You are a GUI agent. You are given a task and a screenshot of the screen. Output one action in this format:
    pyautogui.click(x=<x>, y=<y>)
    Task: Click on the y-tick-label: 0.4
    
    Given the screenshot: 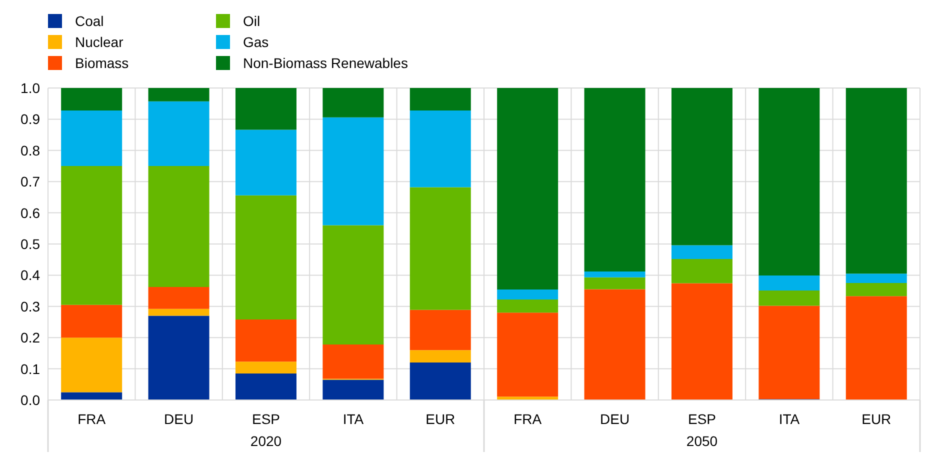 What is the action you would take?
    pyautogui.click(x=30, y=275)
    